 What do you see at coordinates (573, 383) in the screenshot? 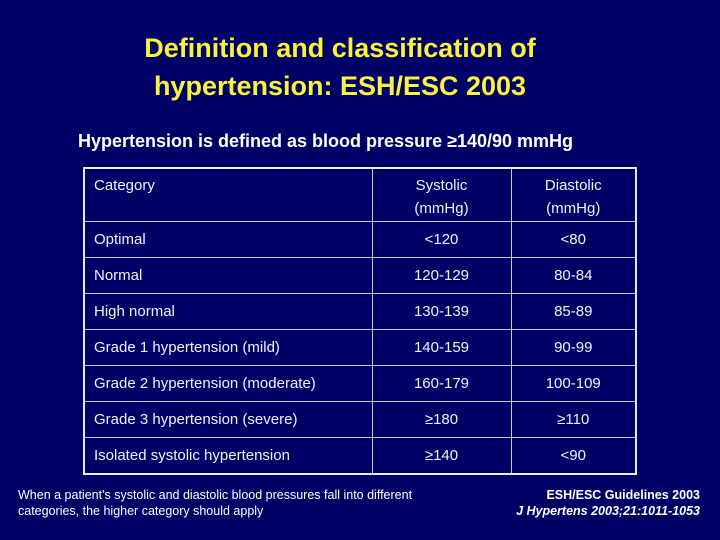
I see `cell-diastolic: 100-109` at bounding box center [573, 383].